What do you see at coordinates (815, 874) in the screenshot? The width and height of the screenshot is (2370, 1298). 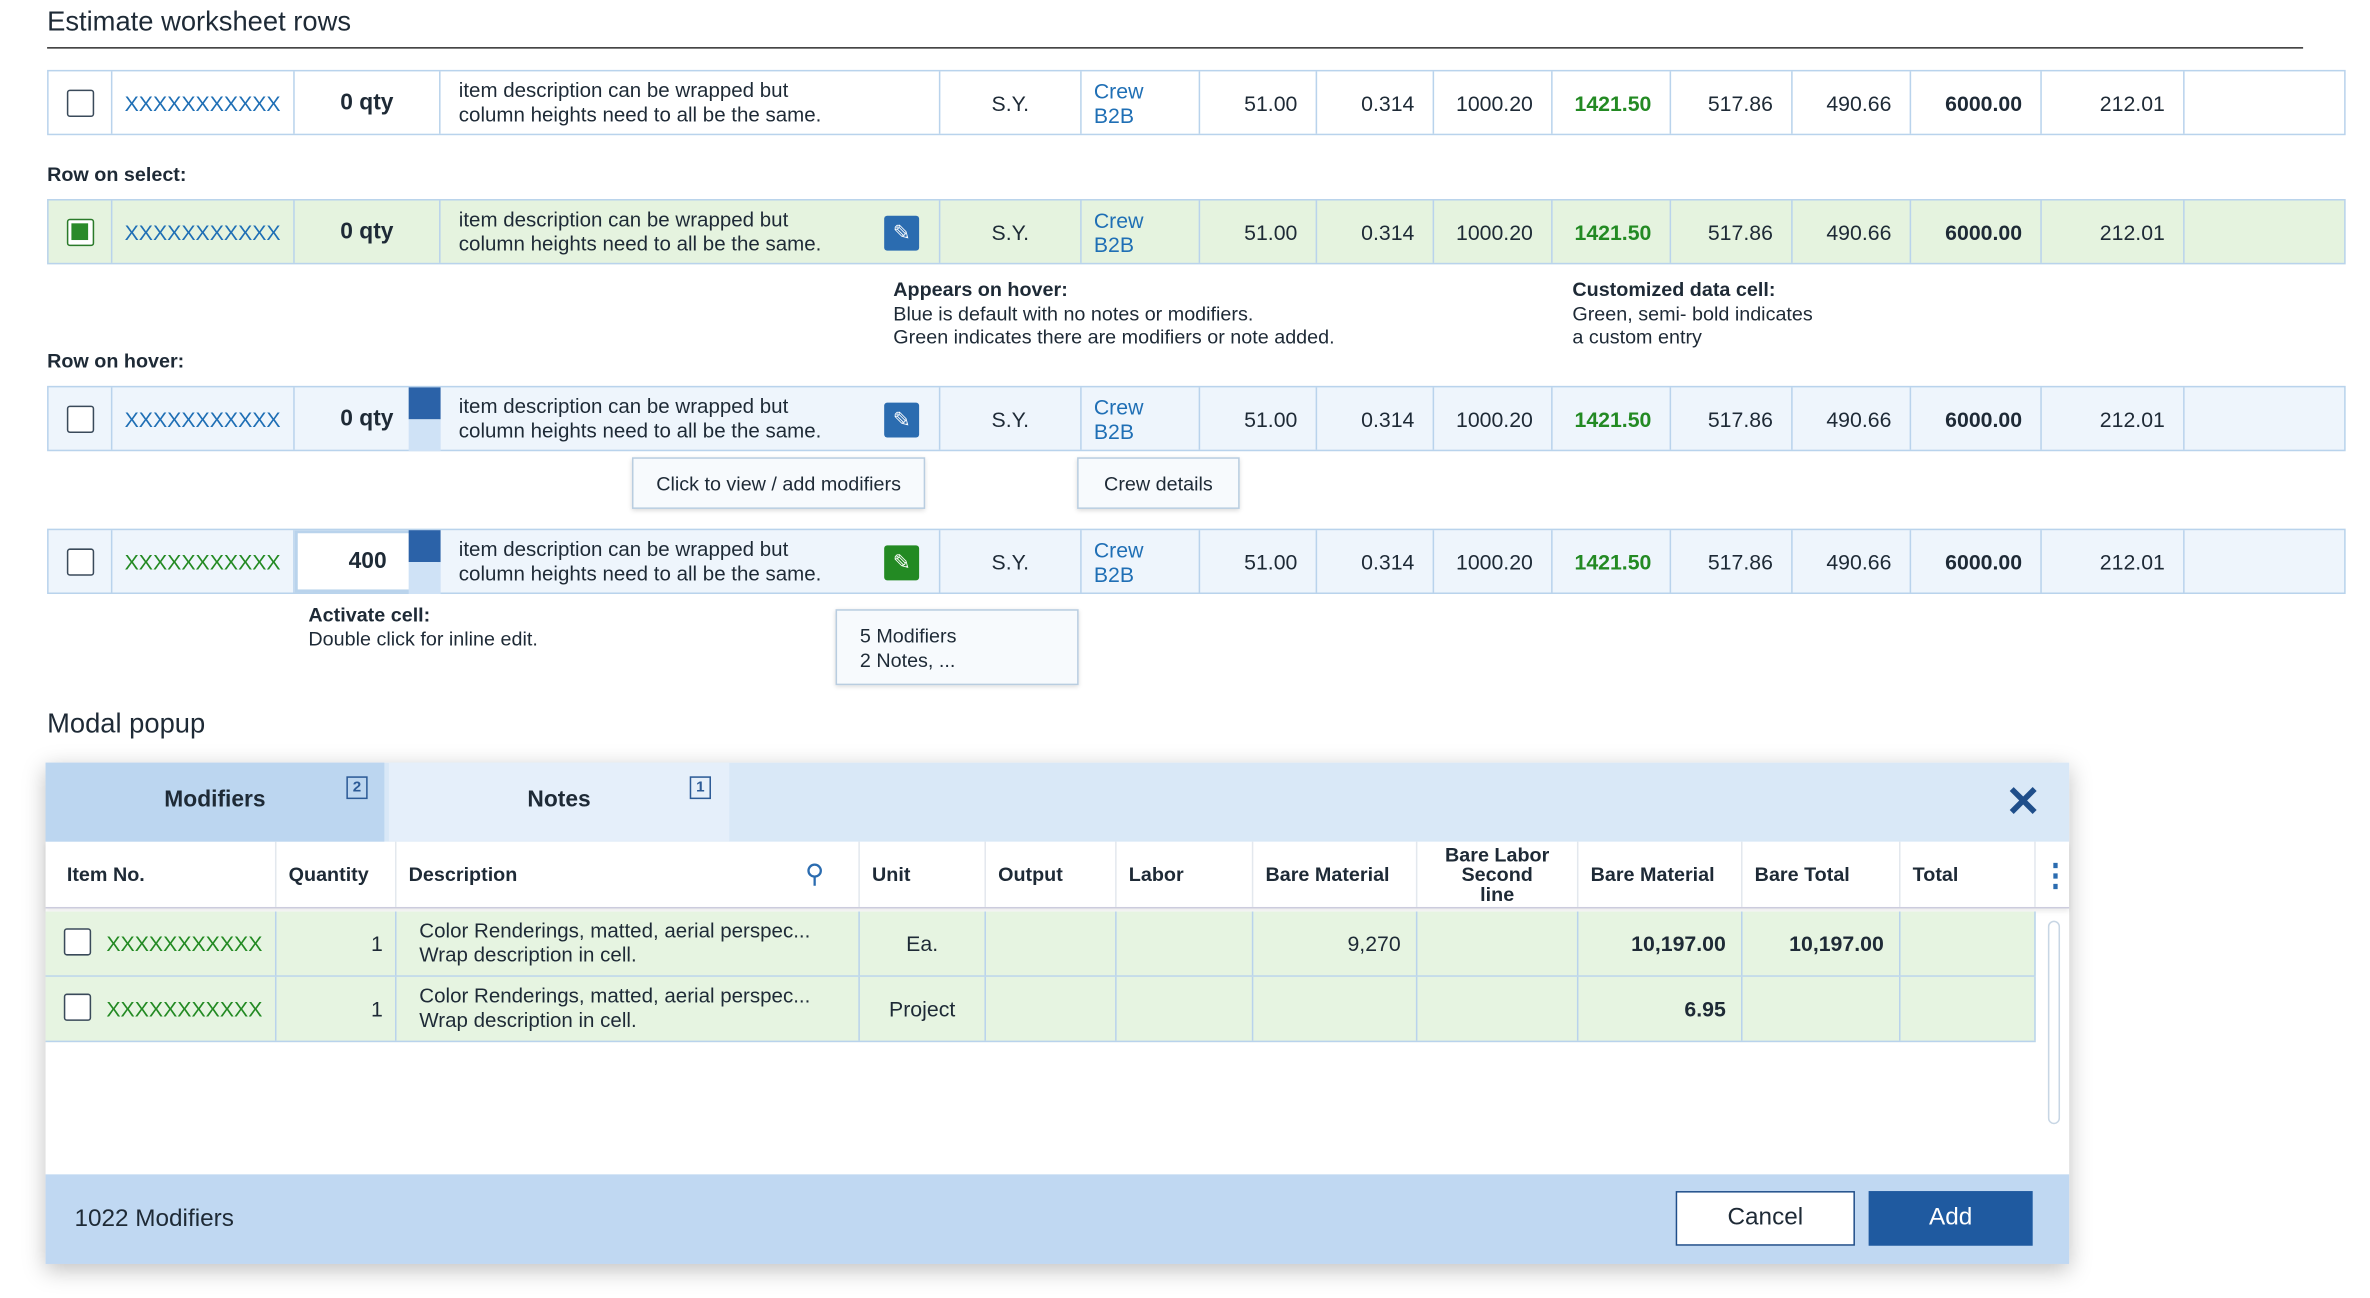 I see `search-icon: ⚲` at bounding box center [815, 874].